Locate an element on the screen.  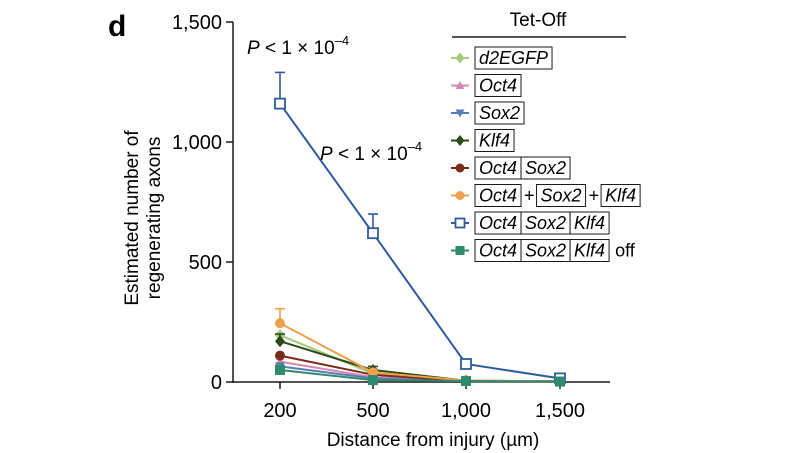
legend-item-5: Oct4 + Sox2 + Klf4 is located at coordinates (546, 195).